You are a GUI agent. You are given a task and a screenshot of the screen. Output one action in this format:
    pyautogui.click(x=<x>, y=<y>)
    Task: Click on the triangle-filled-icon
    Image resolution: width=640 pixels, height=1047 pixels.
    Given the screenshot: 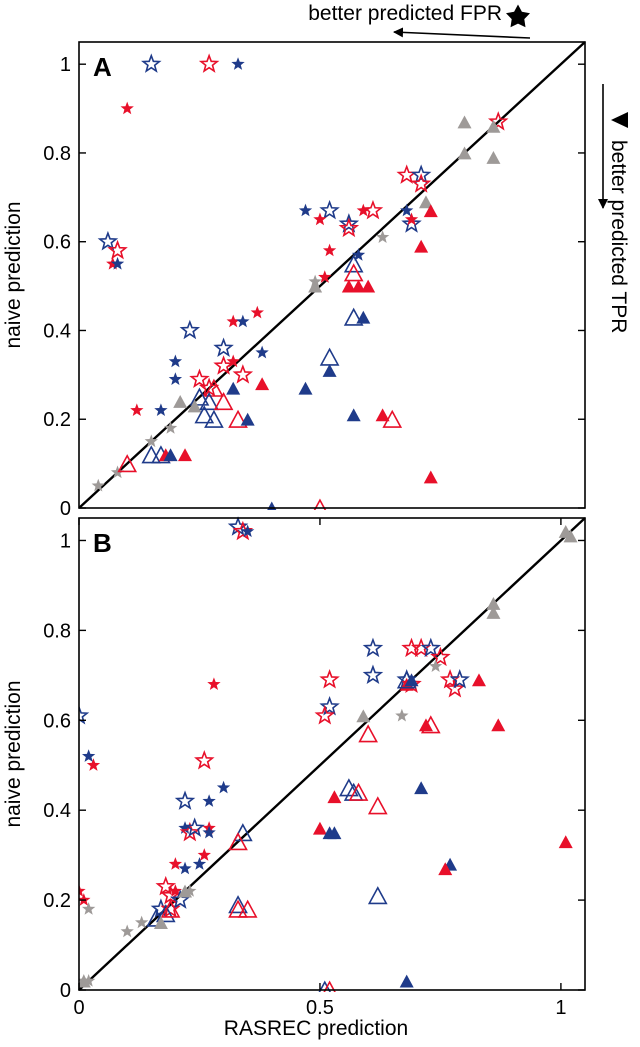 What is the action you would take?
    pyautogui.click(x=619, y=120)
    